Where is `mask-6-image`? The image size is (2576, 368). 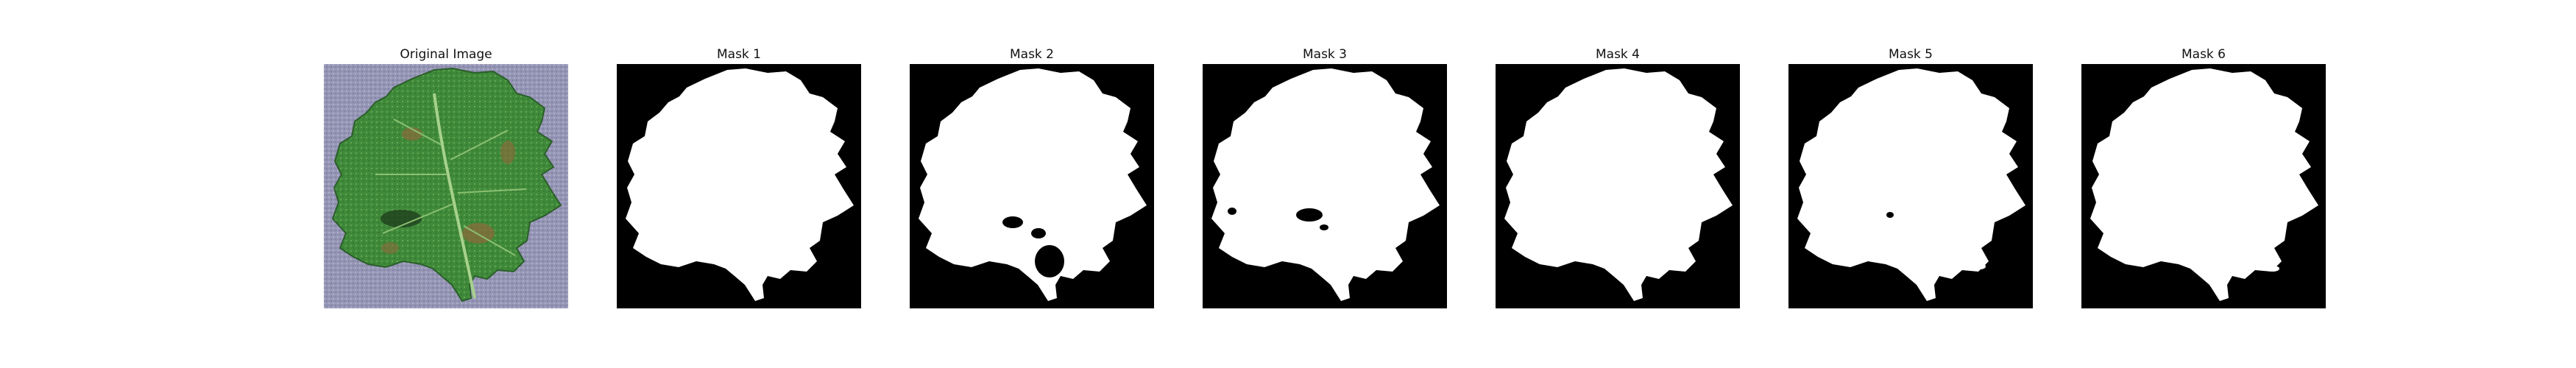 mask-6-image is located at coordinates (2203, 186).